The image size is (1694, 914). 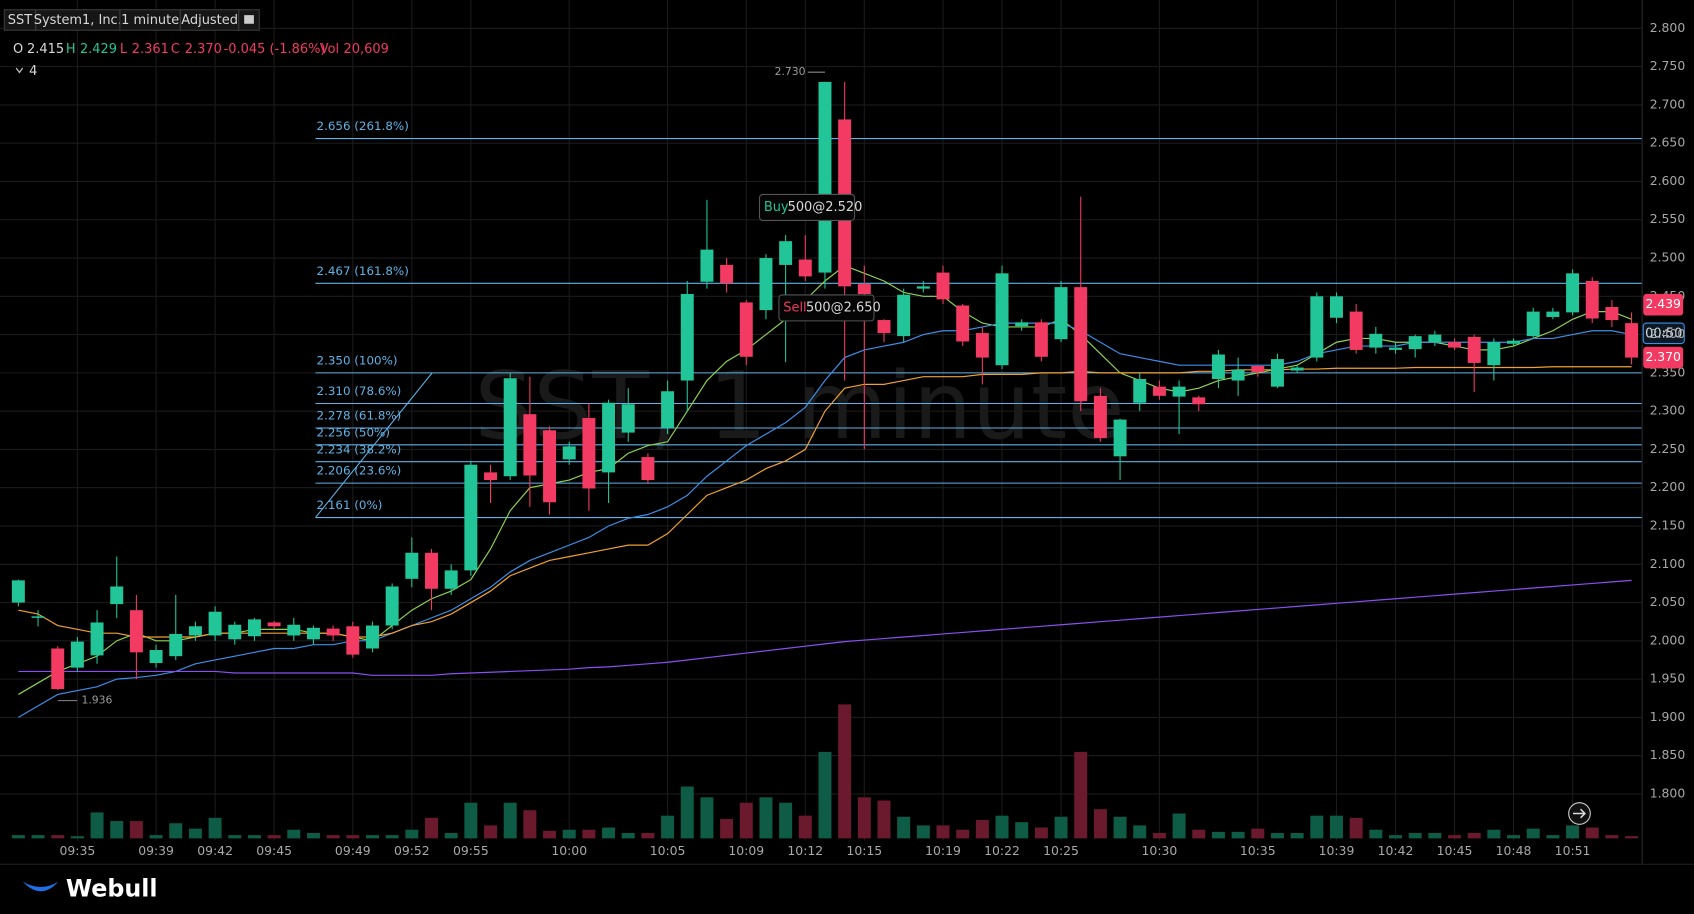 What do you see at coordinates (274, 850) in the screenshot?
I see `x-tick-label: 09:45` at bounding box center [274, 850].